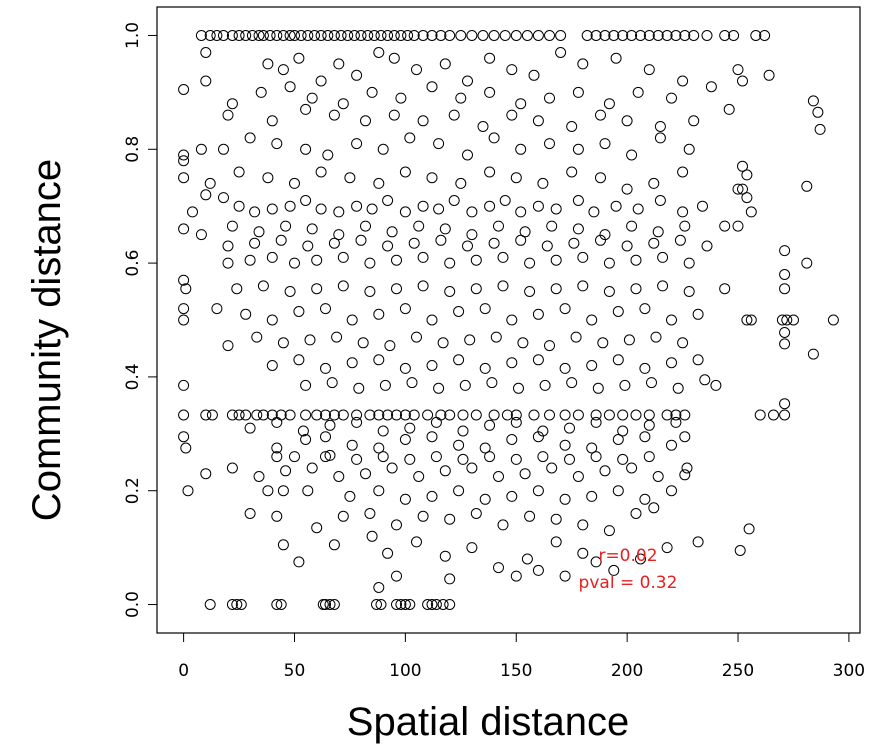 The width and height of the screenshot is (878, 744). Describe the element at coordinates (627, 671) in the screenshot. I see `x-tick-label: 200` at that location.